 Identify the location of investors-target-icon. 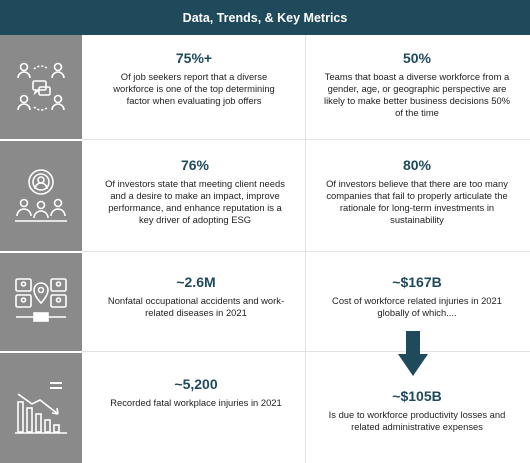
(41, 196).